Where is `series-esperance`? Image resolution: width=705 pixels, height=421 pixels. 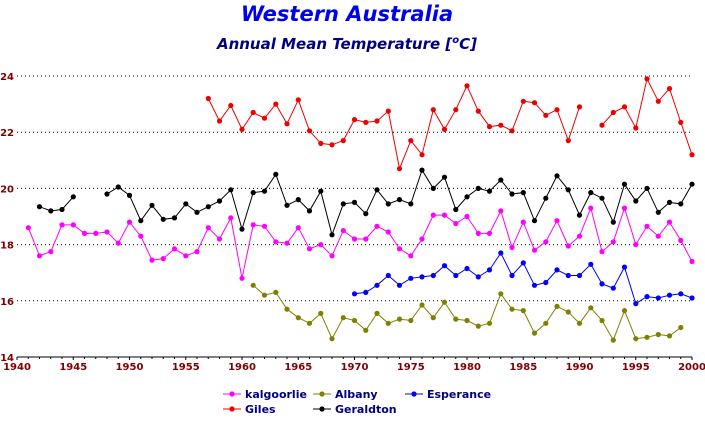 series-esperance is located at coordinates (523, 278).